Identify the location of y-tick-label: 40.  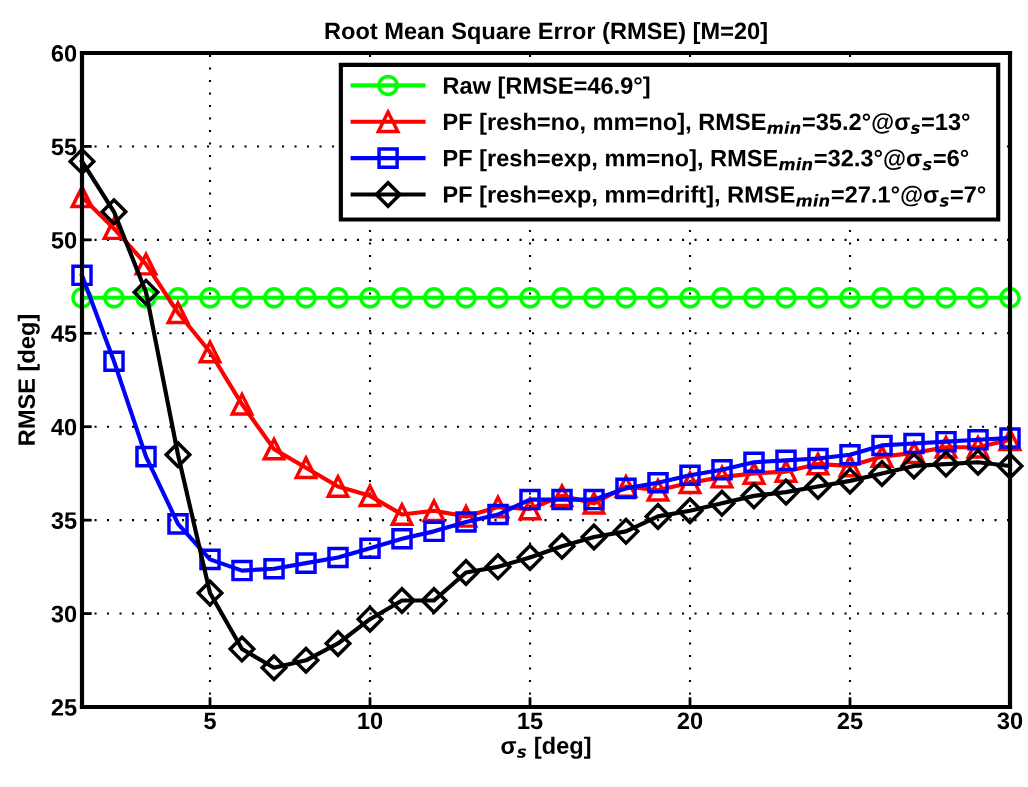
(64, 427).